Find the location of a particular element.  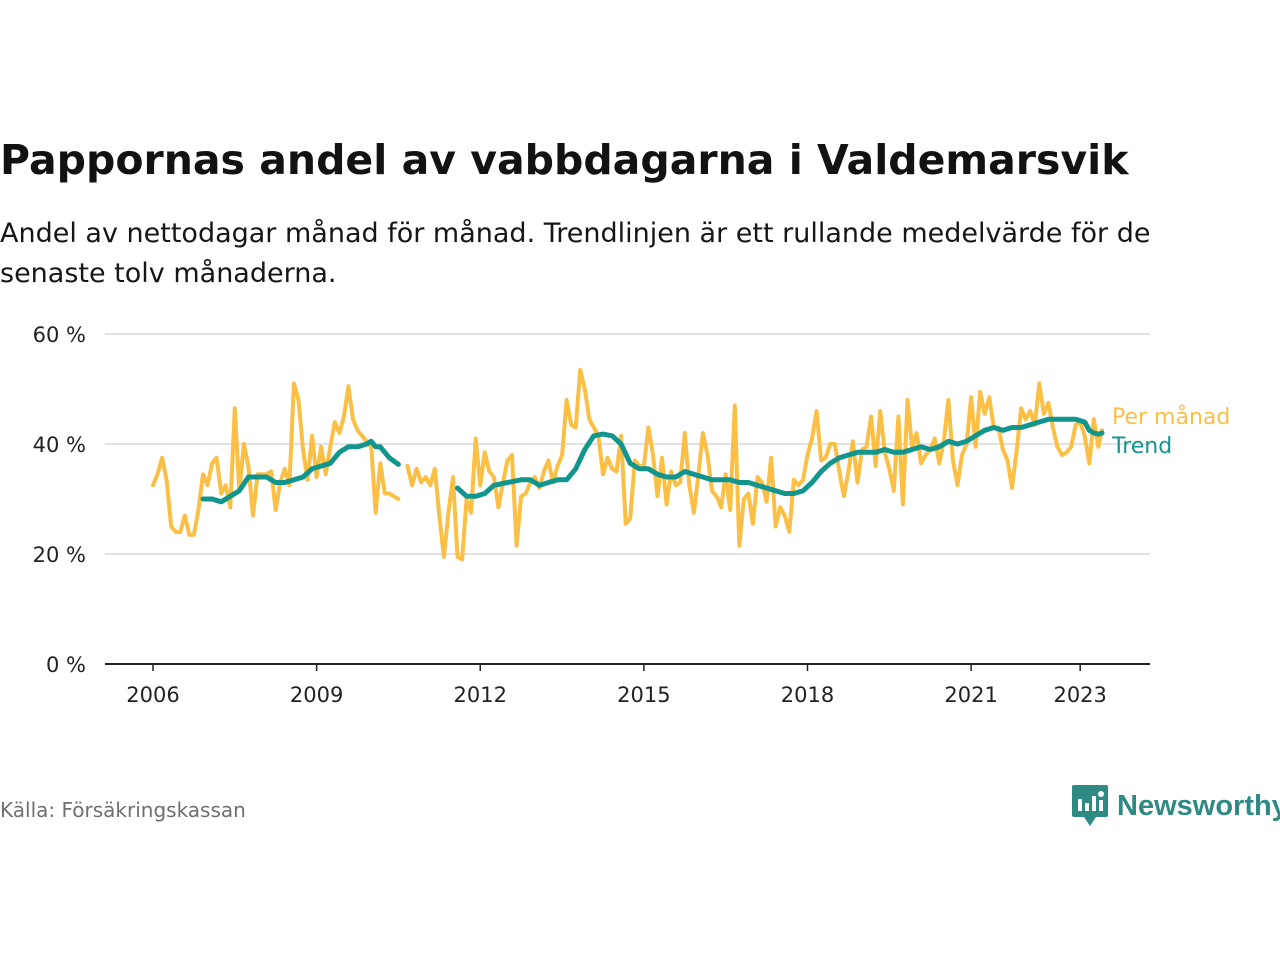

x-tick-label: 2009 is located at coordinates (316, 695).